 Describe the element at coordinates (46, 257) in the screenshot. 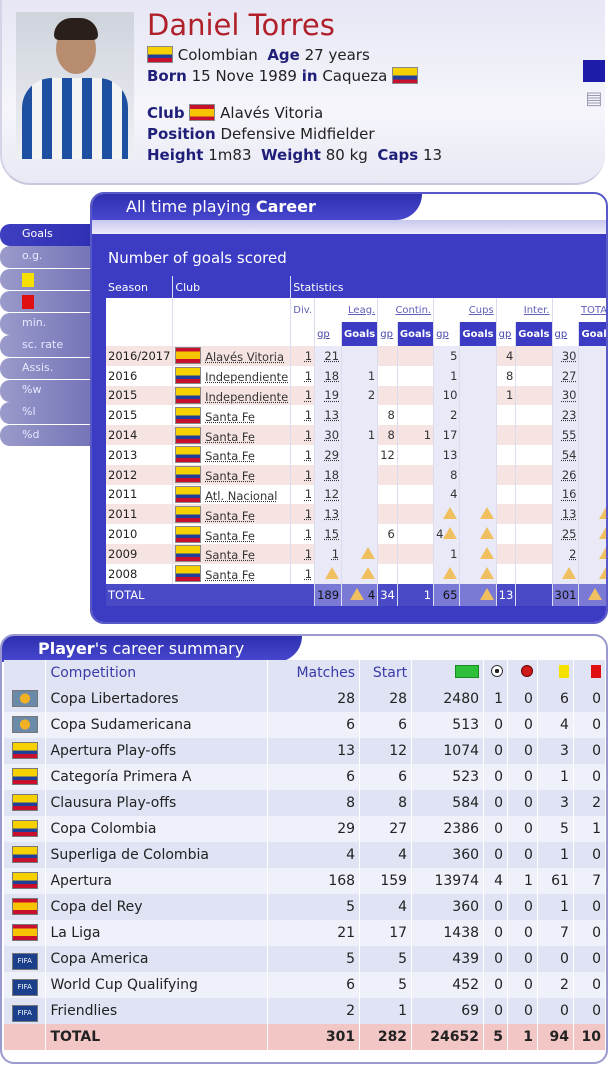

I see `tab-own-goals: o.g.` at that location.